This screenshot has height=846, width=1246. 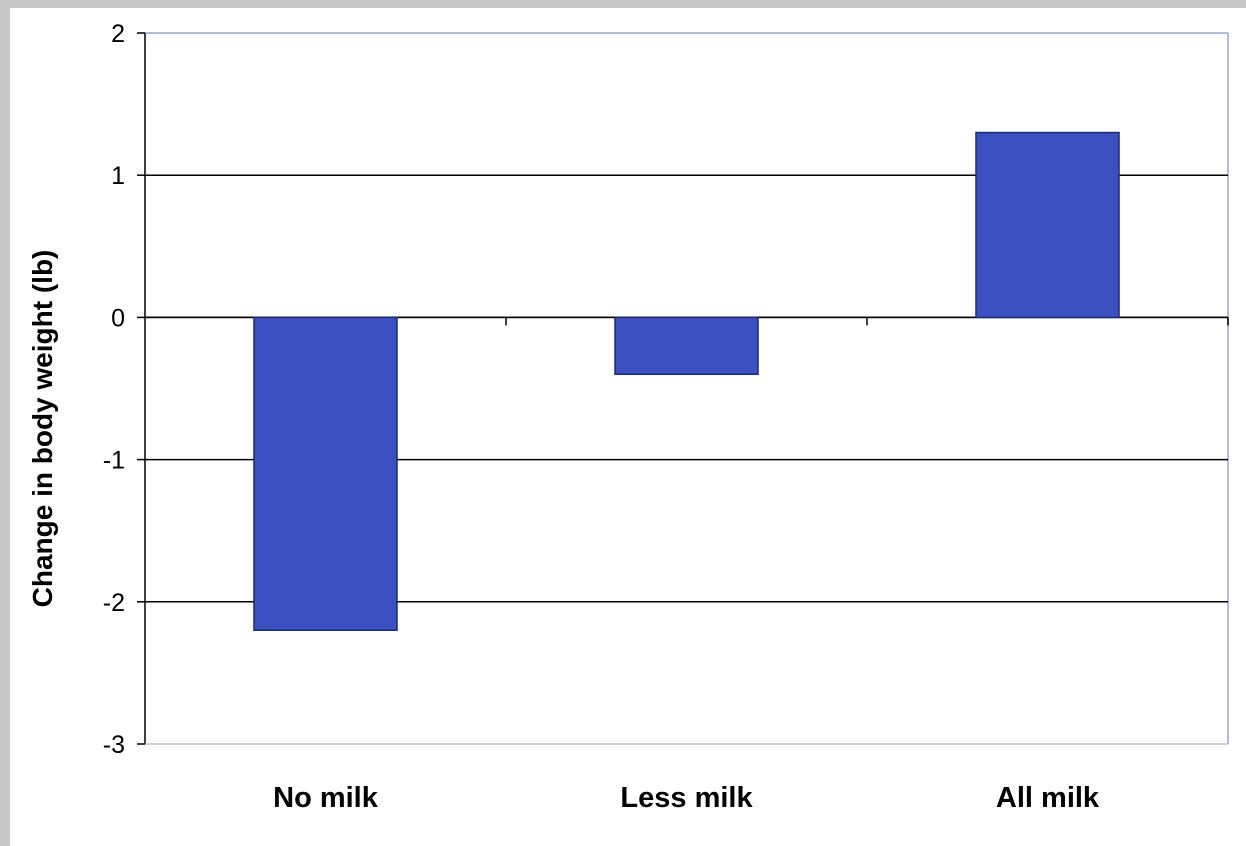 What do you see at coordinates (686, 346) in the screenshot?
I see `bar-less-milk` at bounding box center [686, 346].